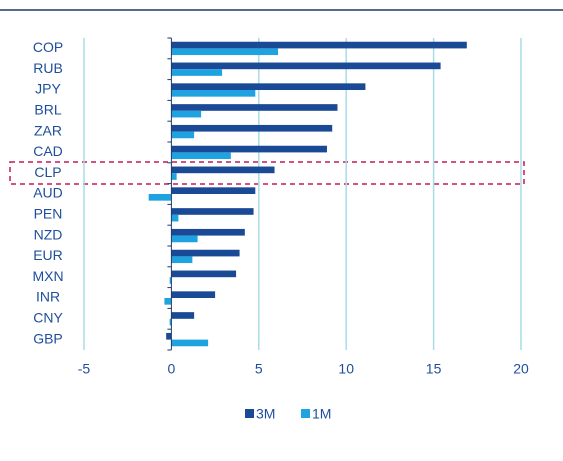 This screenshot has height=461, width=563. Describe the element at coordinates (521, 369) in the screenshot. I see `x-tick-label: 20` at that location.